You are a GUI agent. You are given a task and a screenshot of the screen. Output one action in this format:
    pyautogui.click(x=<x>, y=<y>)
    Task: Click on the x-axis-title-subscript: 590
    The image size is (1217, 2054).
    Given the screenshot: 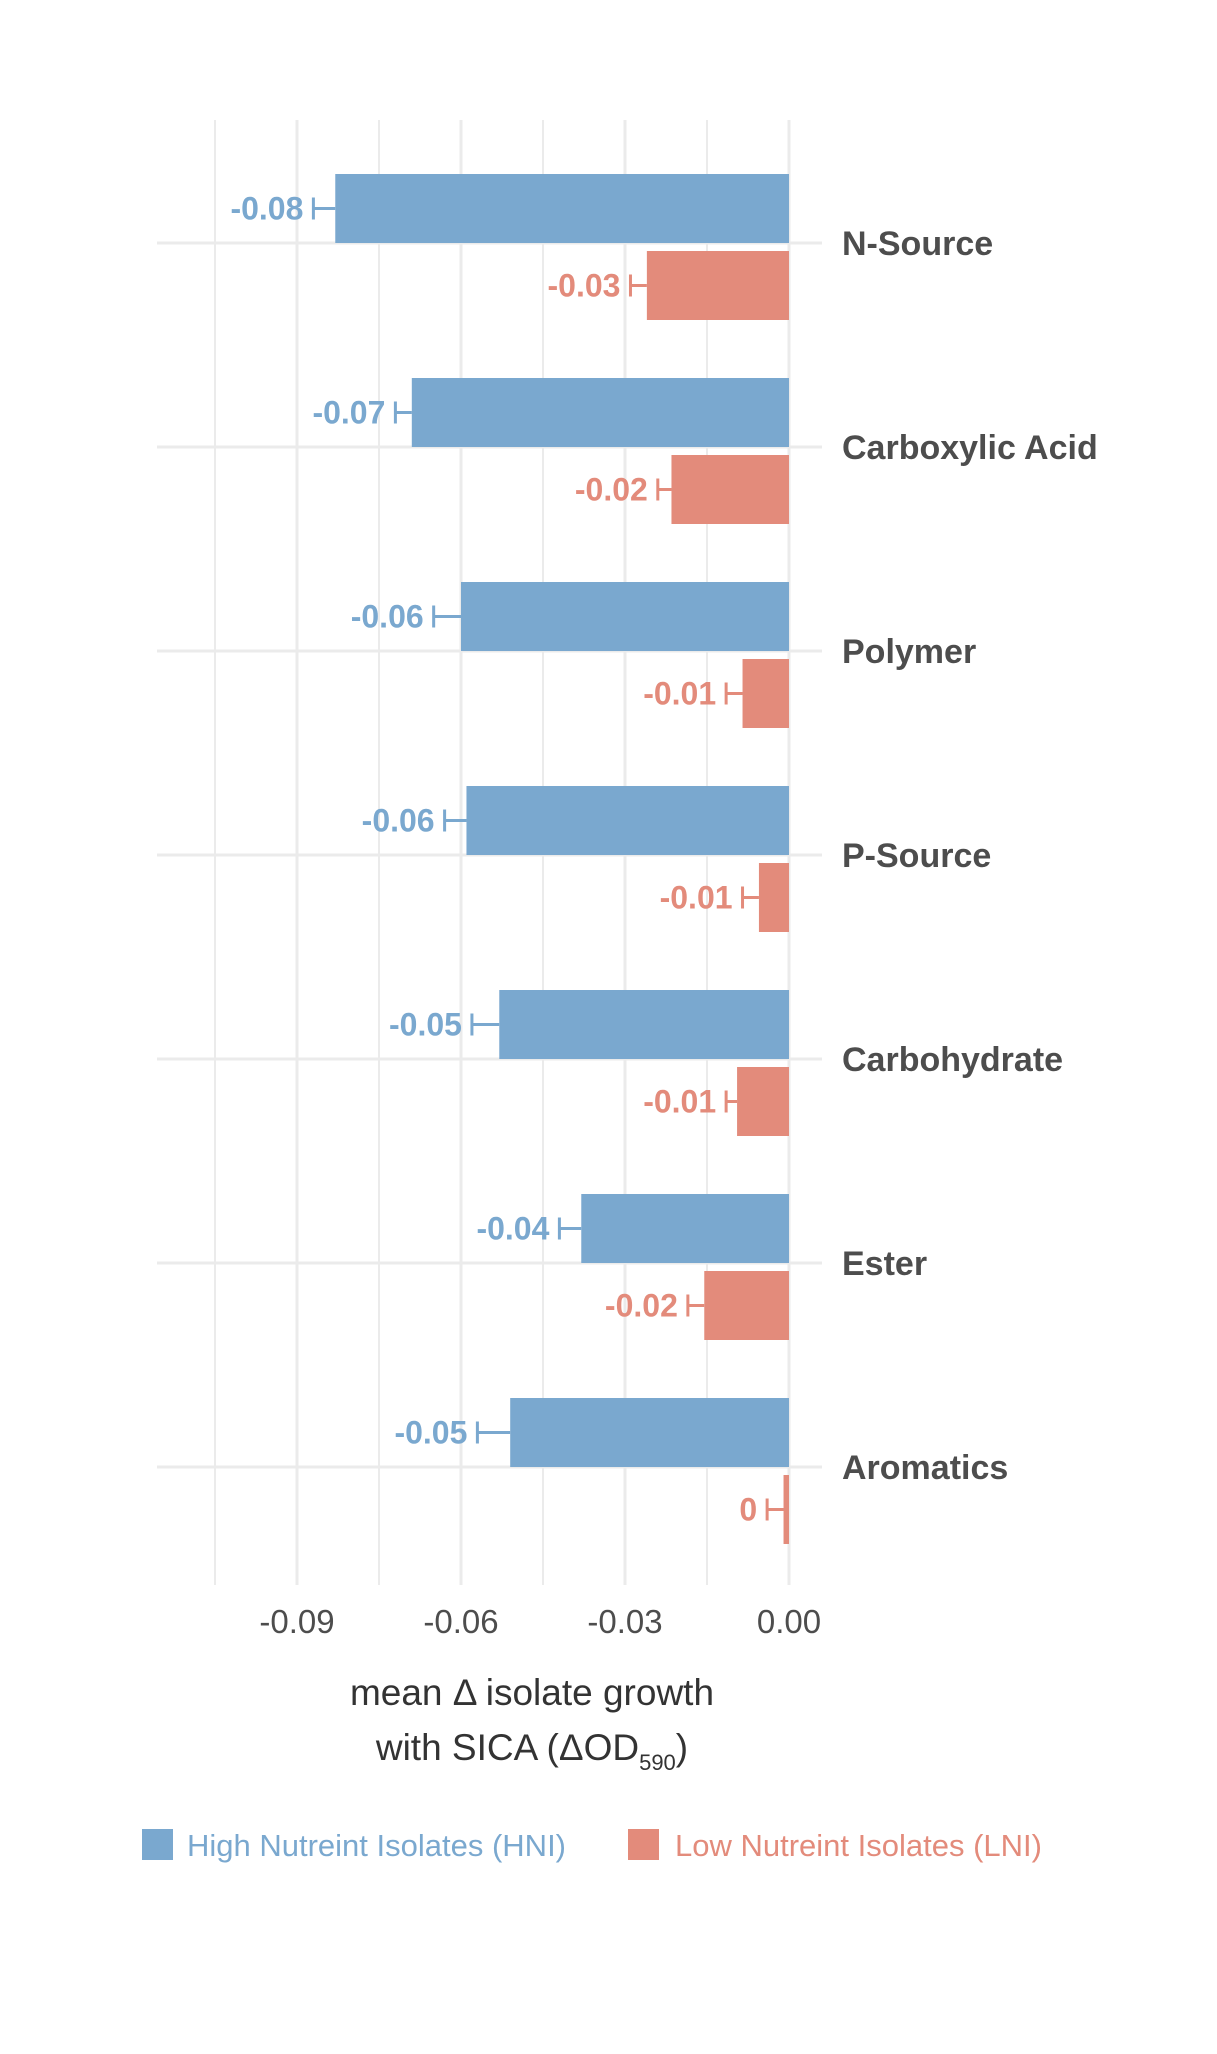 What is the action you would take?
    pyautogui.click(x=657, y=1762)
    